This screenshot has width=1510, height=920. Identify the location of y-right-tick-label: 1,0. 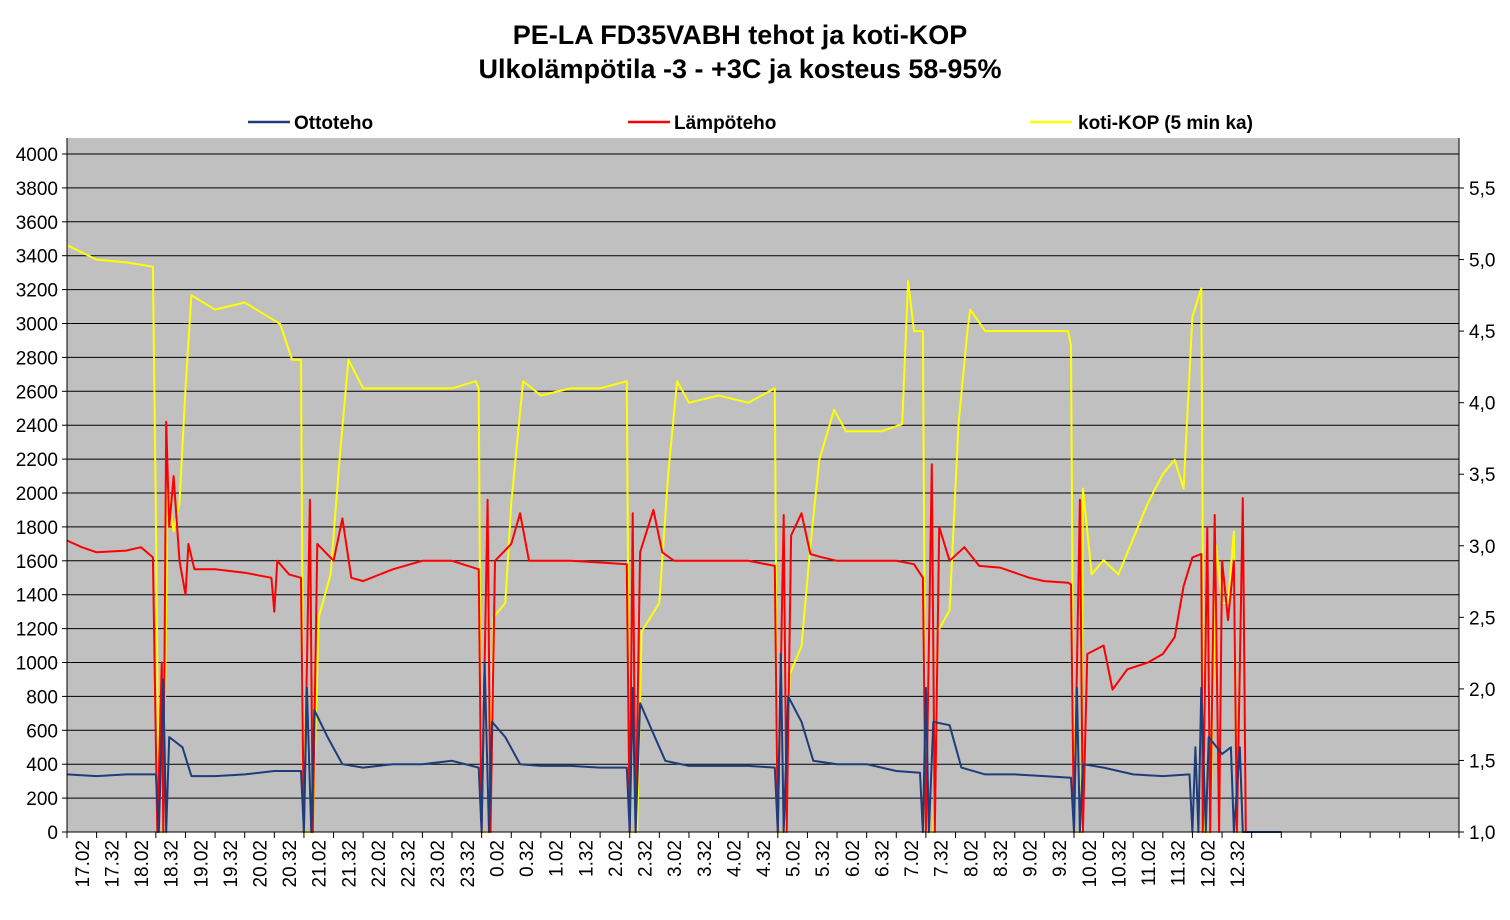
(1482, 833).